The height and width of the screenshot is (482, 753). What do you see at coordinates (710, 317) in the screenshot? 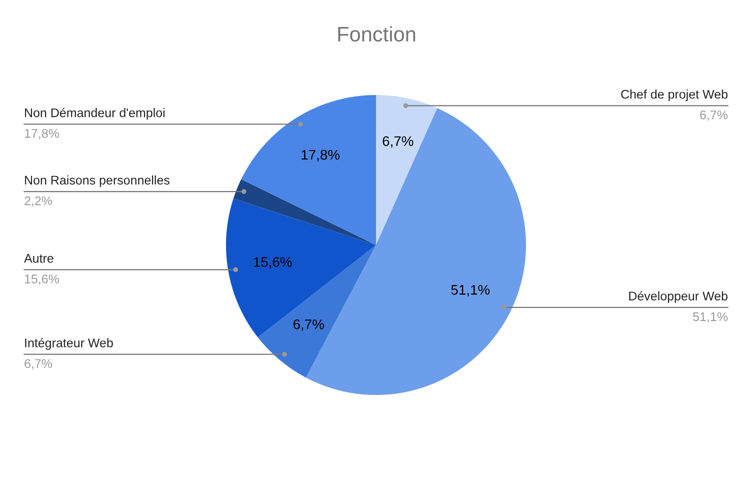
I see `text: 51,1%` at bounding box center [710, 317].